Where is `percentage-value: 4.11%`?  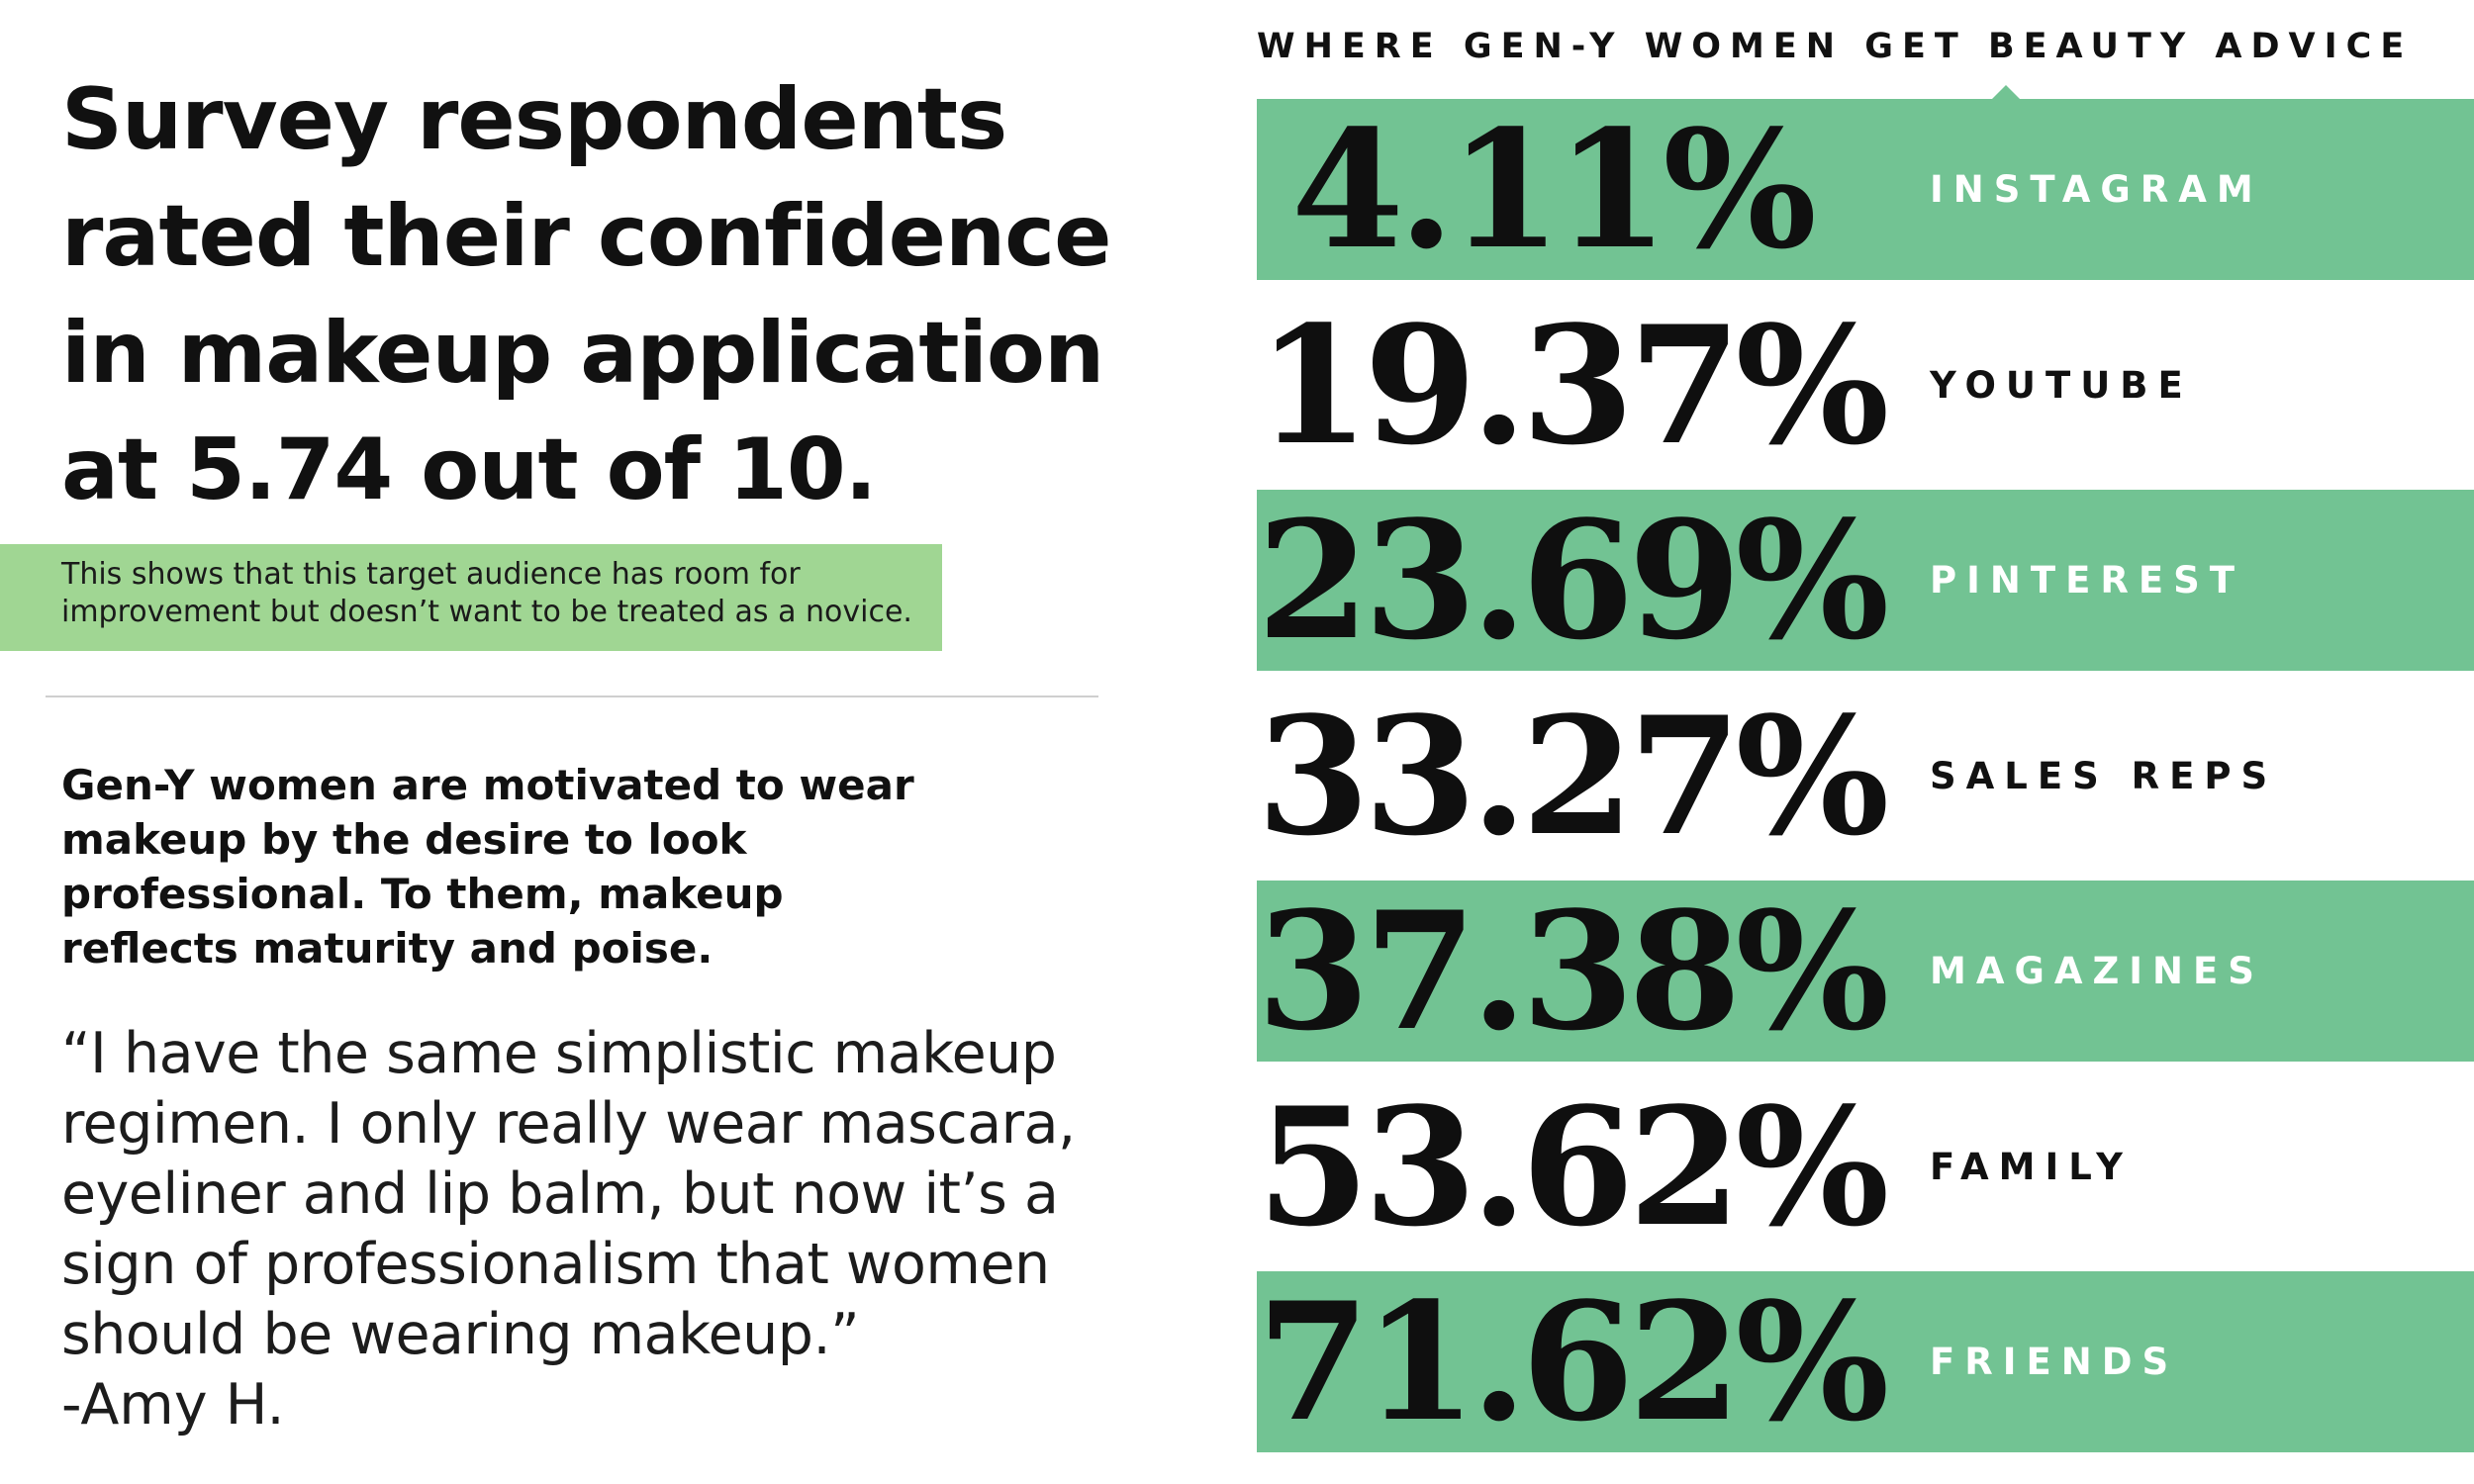
percentage-value: 4.11% is located at coordinates (1554, 189).